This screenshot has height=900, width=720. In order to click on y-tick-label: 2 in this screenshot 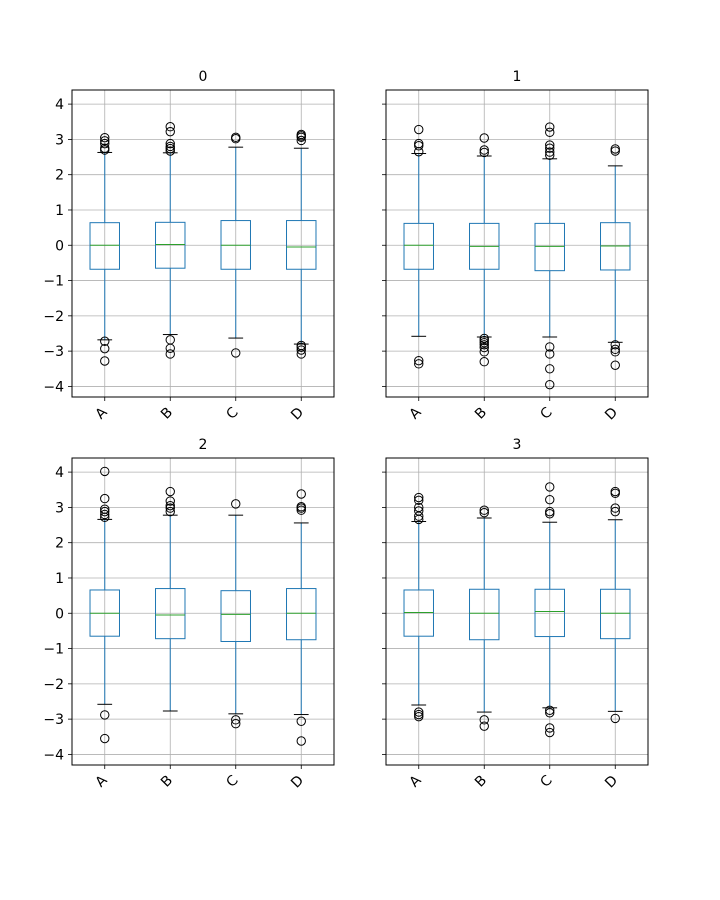, I will do `click(59, 544)`.